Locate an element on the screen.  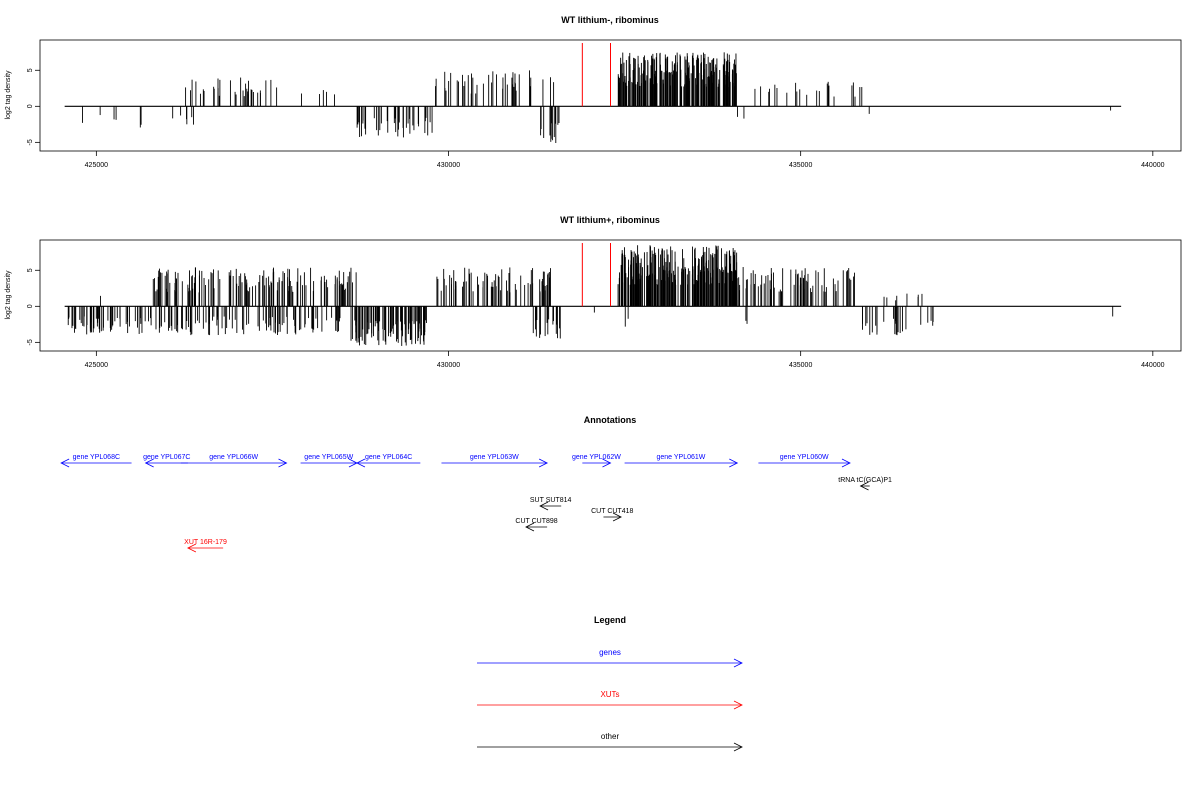
feature-gene: gene YPL065W is located at coordinates (329, 461).